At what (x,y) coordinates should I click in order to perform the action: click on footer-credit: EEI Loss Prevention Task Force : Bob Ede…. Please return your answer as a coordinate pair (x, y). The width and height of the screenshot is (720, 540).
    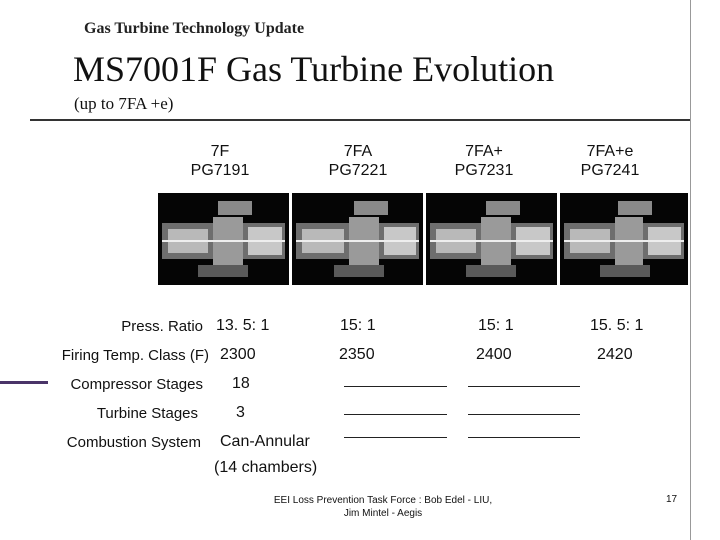
    Looking at the image, I should click on (383, 507).